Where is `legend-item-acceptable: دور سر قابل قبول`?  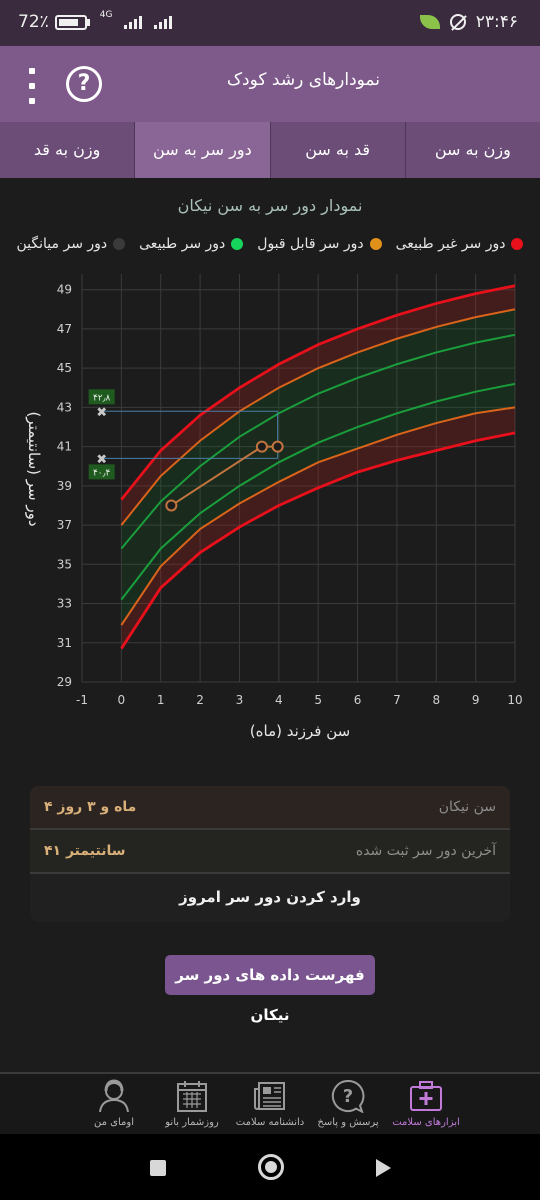 legend-item-acceptable: دور سر قابل قبول is located at coordinates (319, 244).